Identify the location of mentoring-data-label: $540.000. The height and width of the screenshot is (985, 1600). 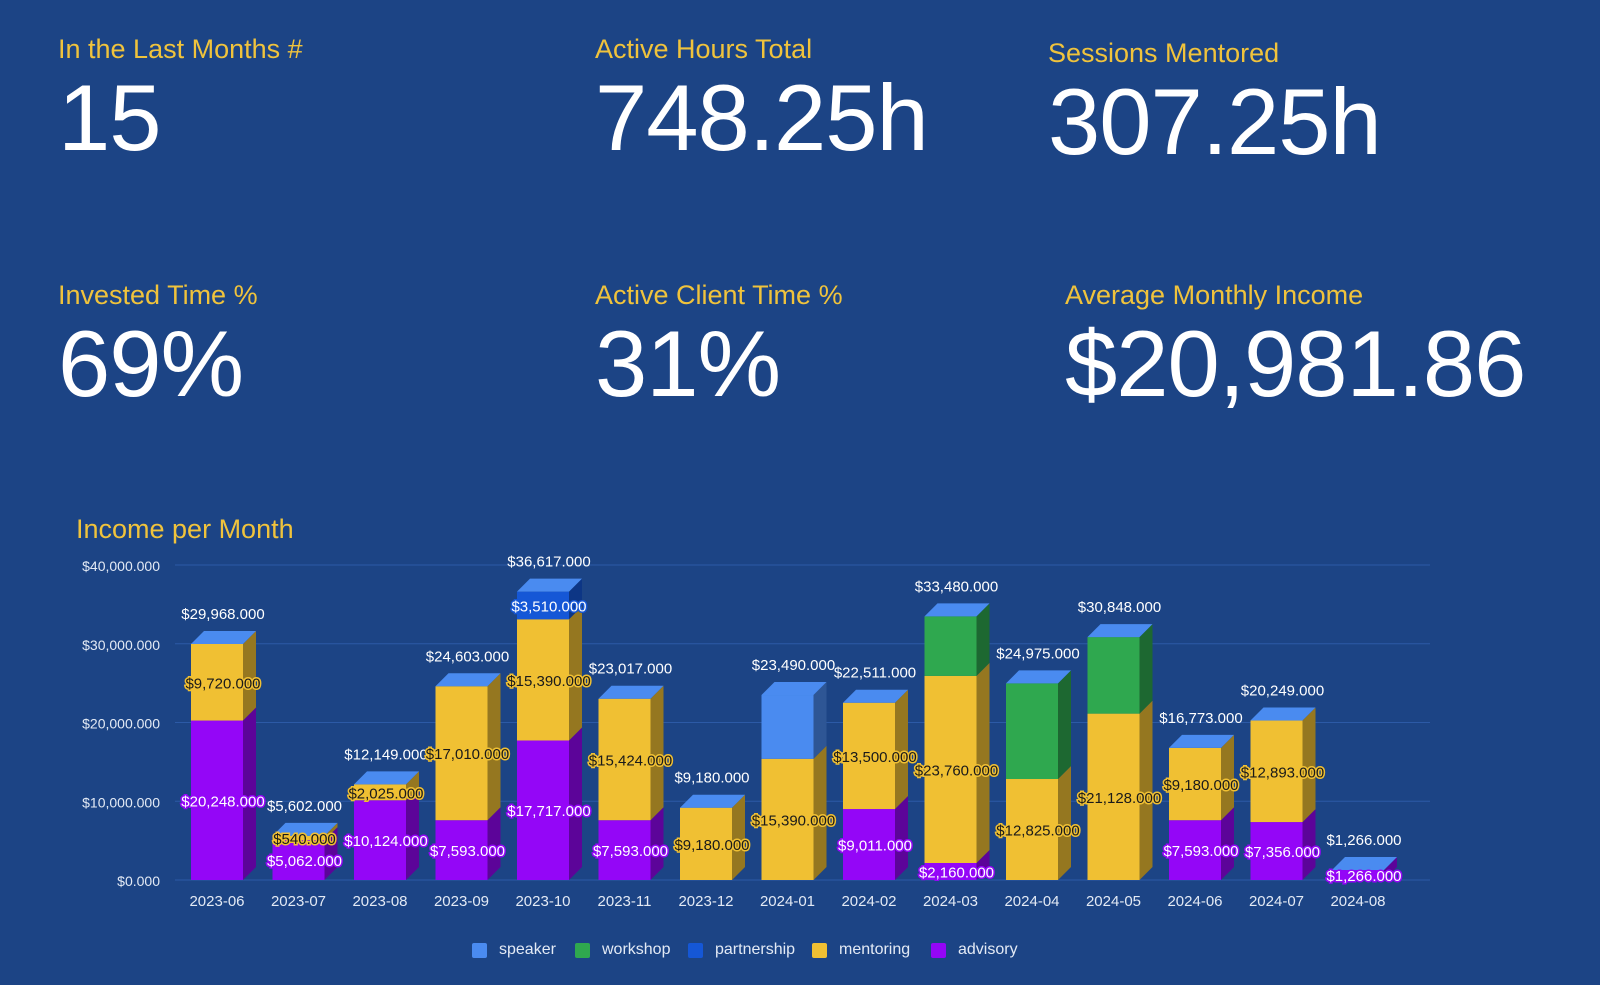
(304, 839).